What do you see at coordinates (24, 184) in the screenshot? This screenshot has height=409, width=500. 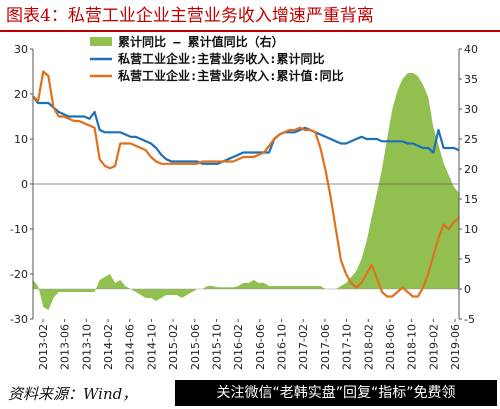 I see `left-tick-label: 0` at bounding box center [24, 184].